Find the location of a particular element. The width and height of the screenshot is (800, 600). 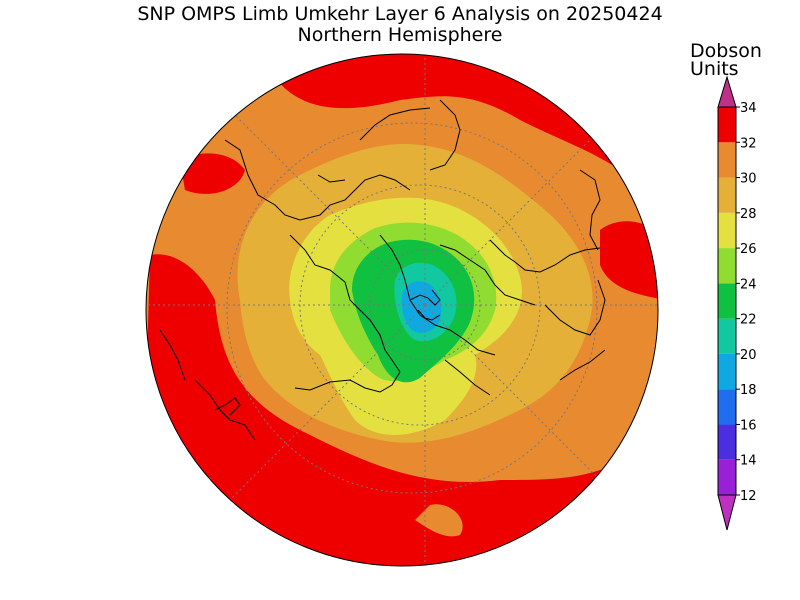

colorbar-tick-label: 34 is located at coordinates (748, 108).